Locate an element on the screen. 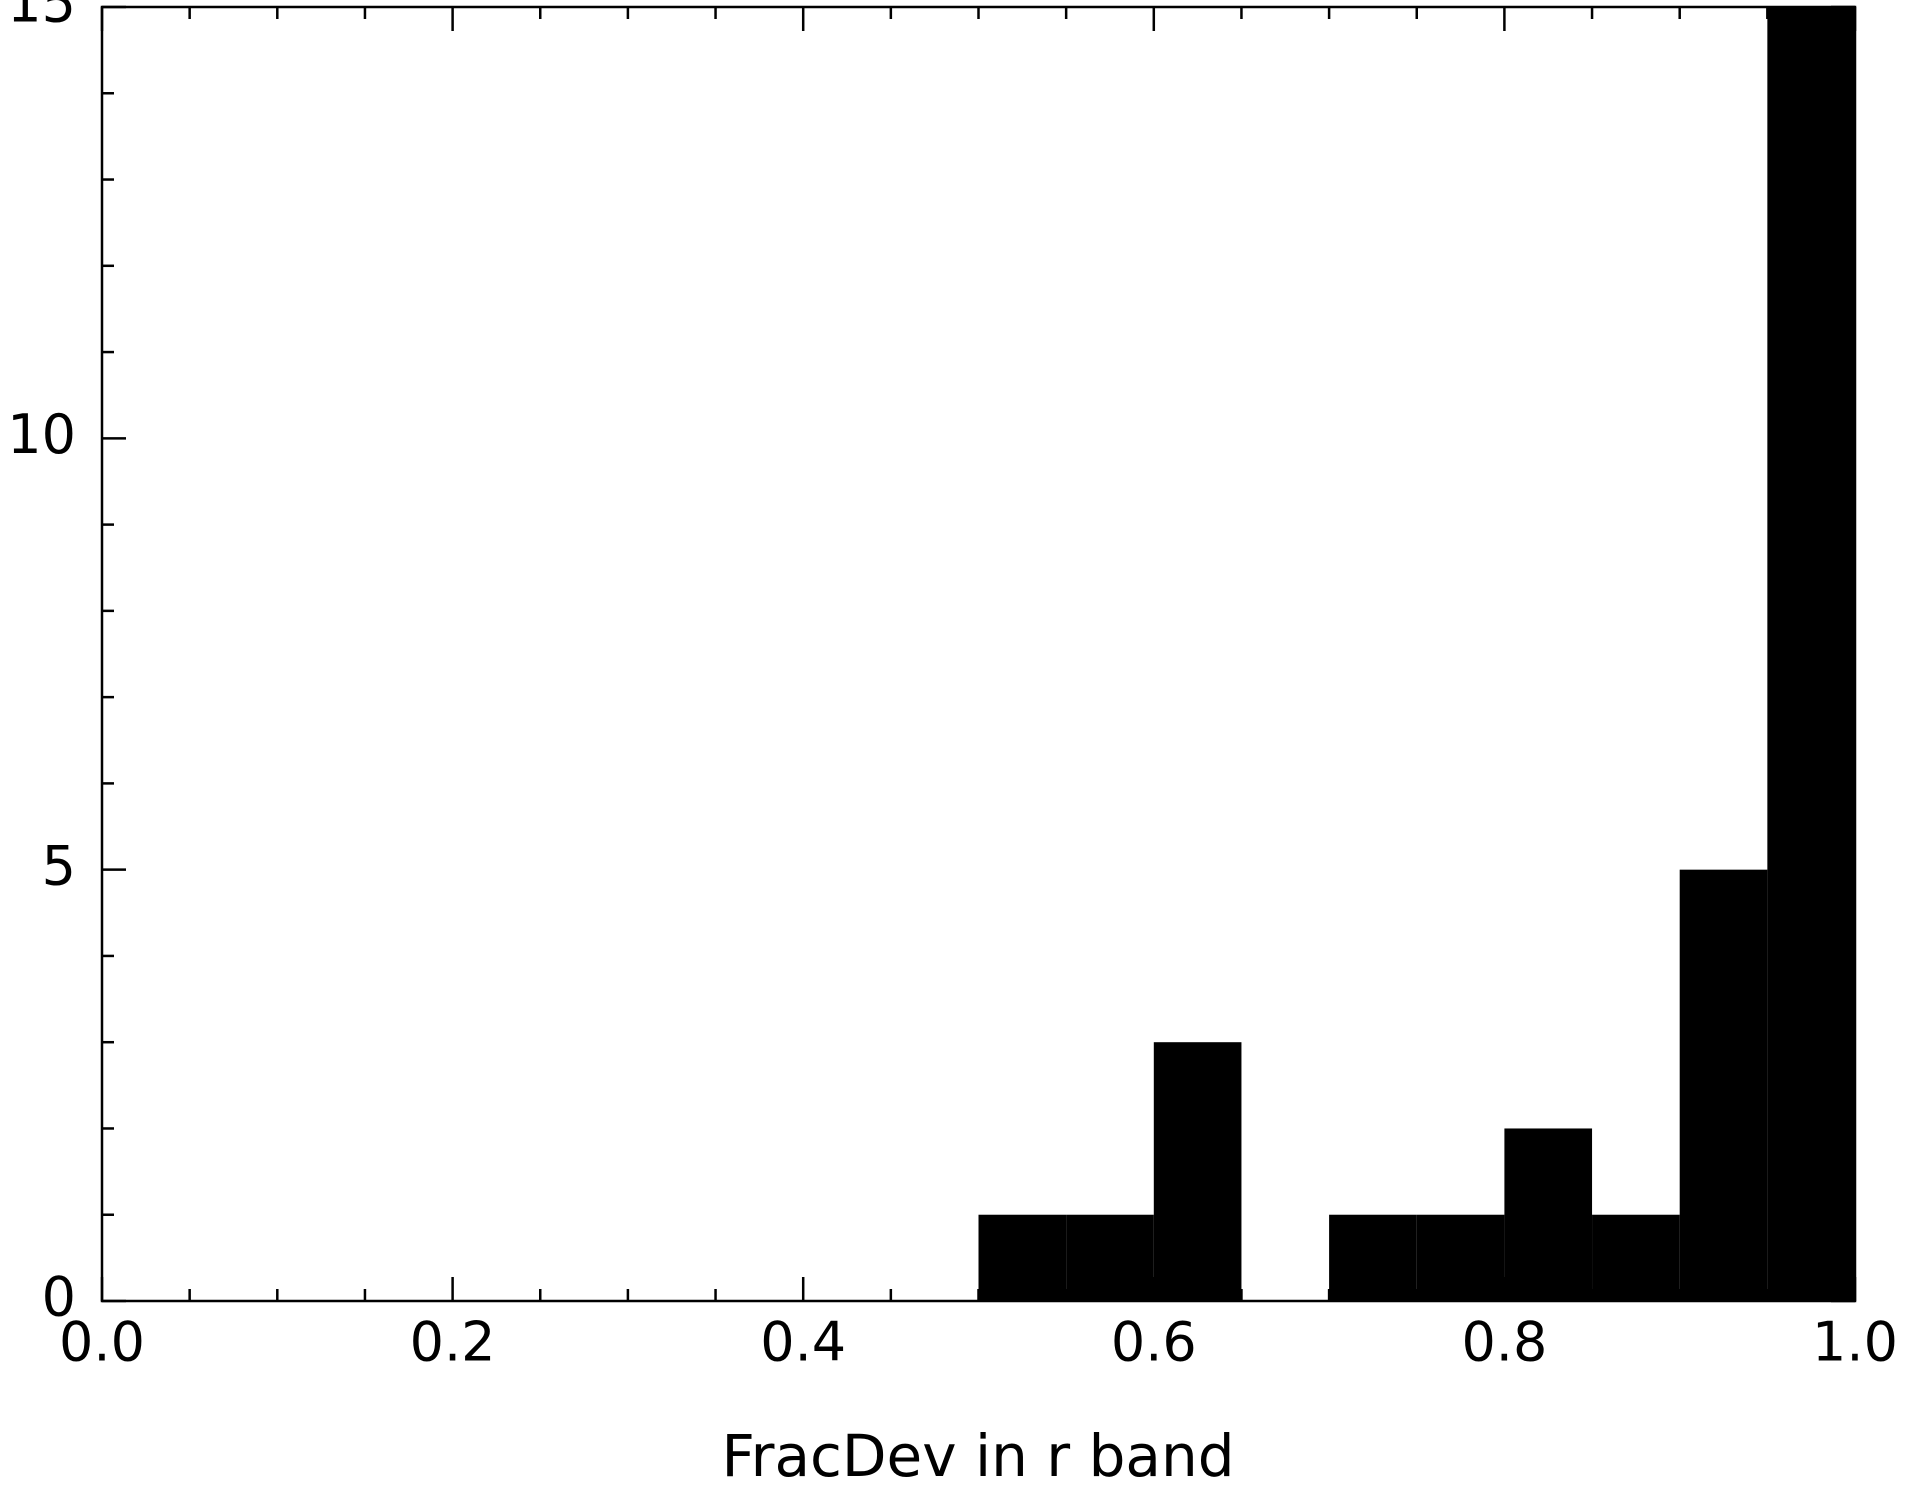 The height and width of the screenshot is (1488, 1907). x-axis-label: FracDev in r band is located at coordinates (977, 1455).